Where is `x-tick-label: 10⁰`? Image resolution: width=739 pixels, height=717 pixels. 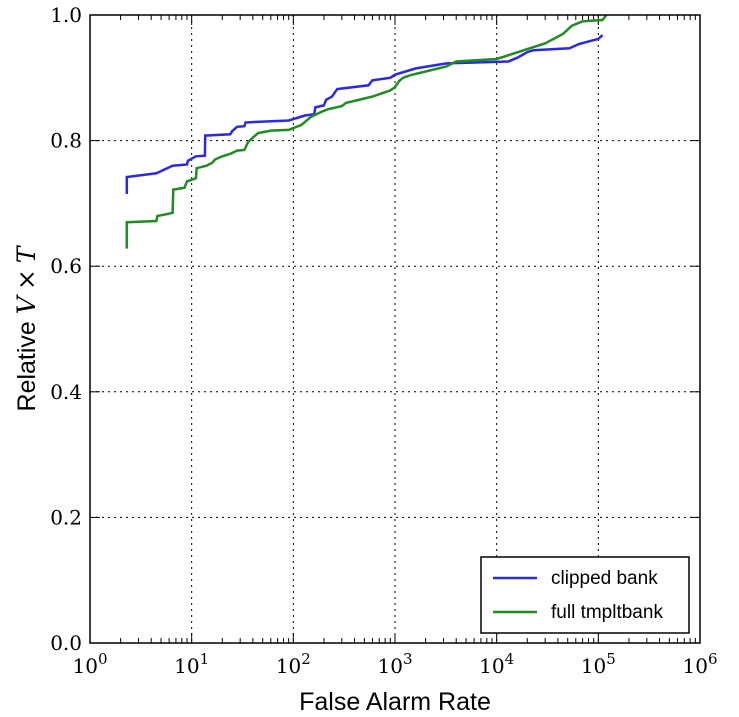
x-tick-label: 10⁰ is located at coordinates (90, 664).